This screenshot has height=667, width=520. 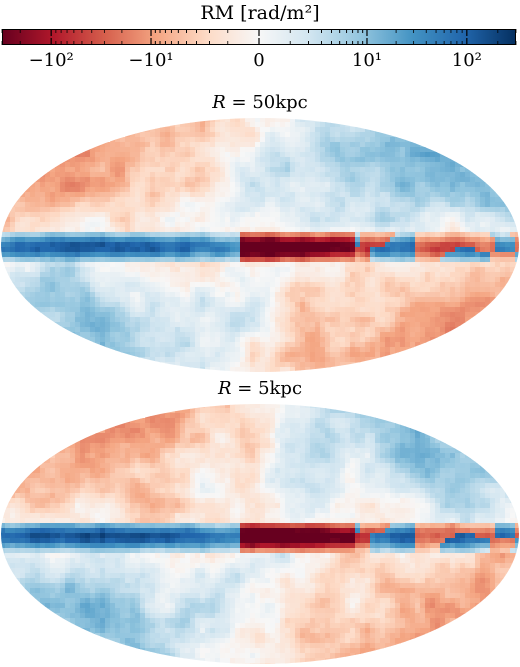 I want to click on colorbar-tick-label: −10¹, so click(x=151, y=60).